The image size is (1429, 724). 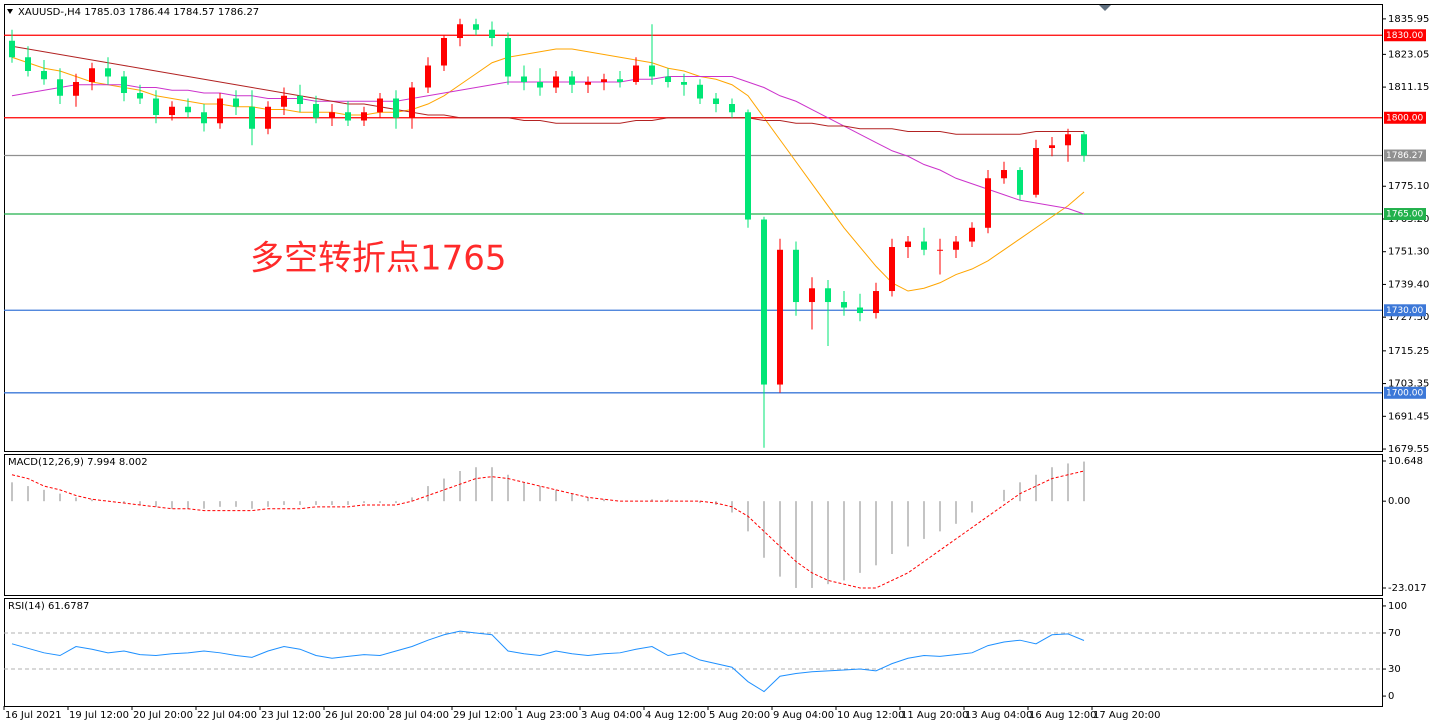 What do you see at coordinates (1408, 317) in the screenshot?
I see `y-tick-label: 1727.50` at bounding box center [1408, 317].